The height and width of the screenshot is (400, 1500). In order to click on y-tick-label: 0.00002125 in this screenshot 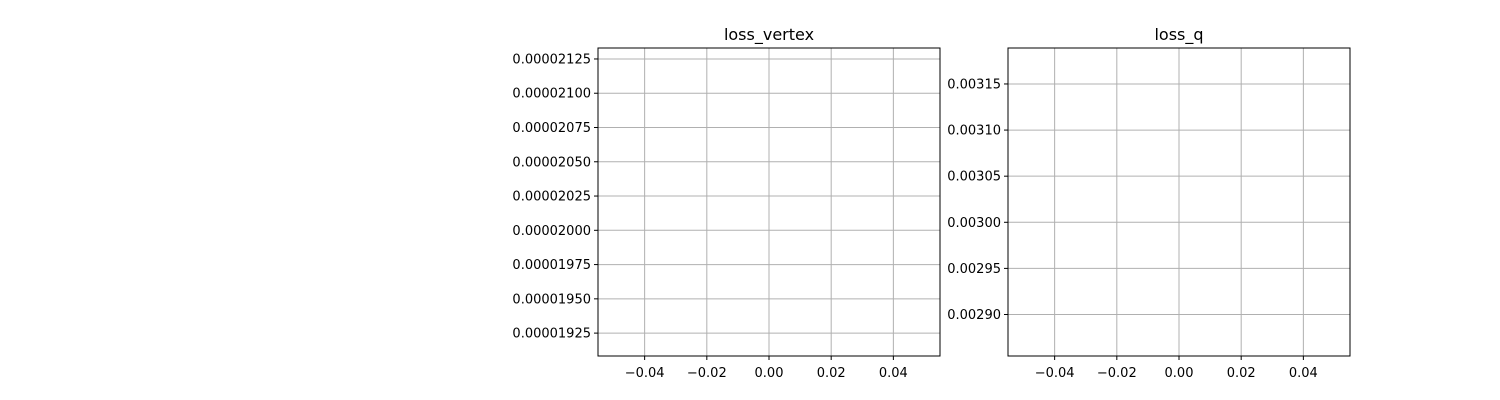, I will do `click(551, 59)`.